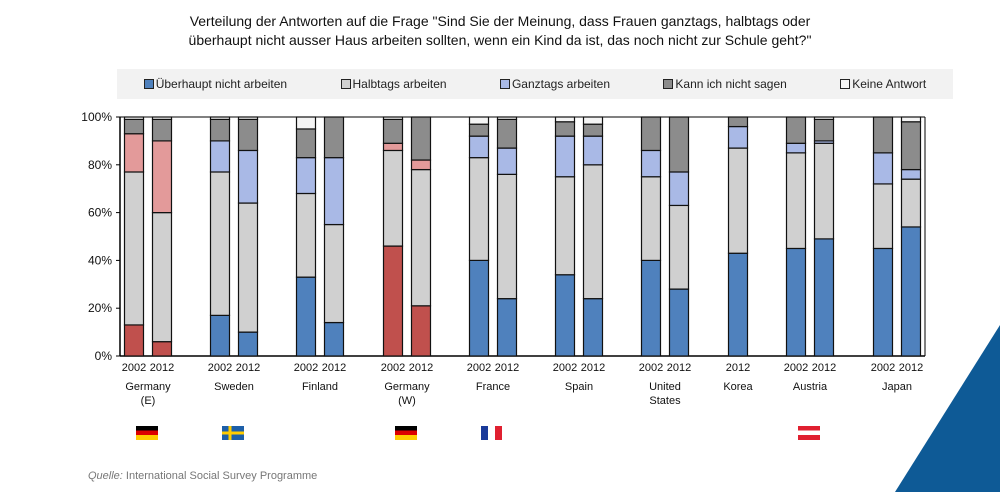 The image size is (1000, 492). I want to click on y-tick-label: 20%, so click(100, 308).